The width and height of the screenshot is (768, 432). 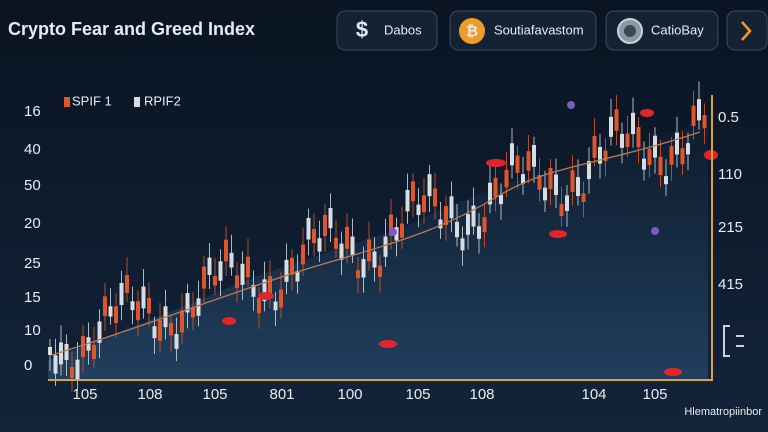 What do you see at coordinates (723, 412) in the screenshot?
I see `watermark: Hlematropiinbor` at bounding box center [723, 412].